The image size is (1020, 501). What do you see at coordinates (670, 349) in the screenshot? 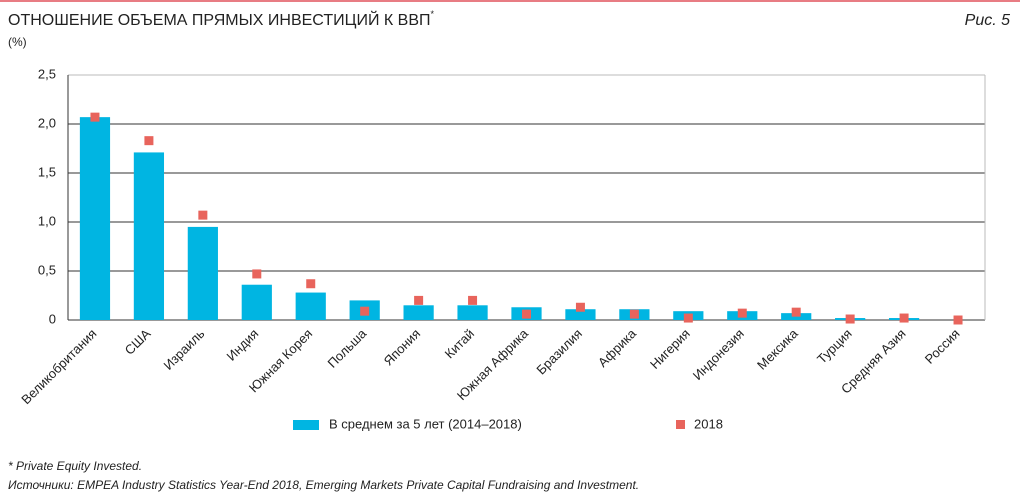
I see `x-tick-label: Нигерия` at bounding box center [670, 349].